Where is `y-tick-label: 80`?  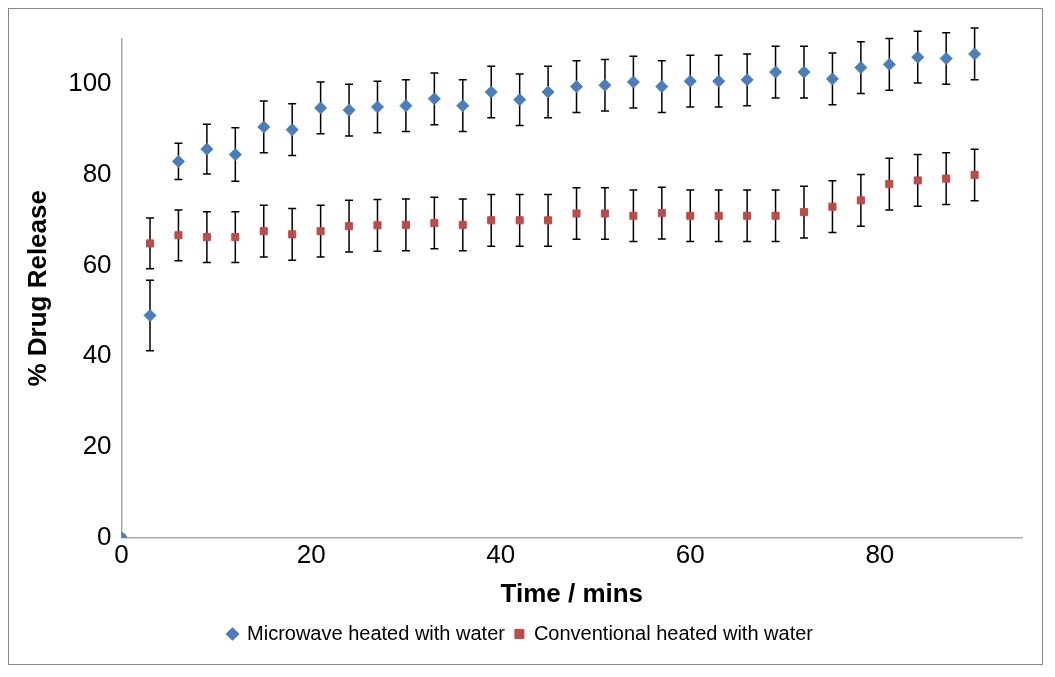
y-tick-label: 80 is located at coordinates (97, 173).